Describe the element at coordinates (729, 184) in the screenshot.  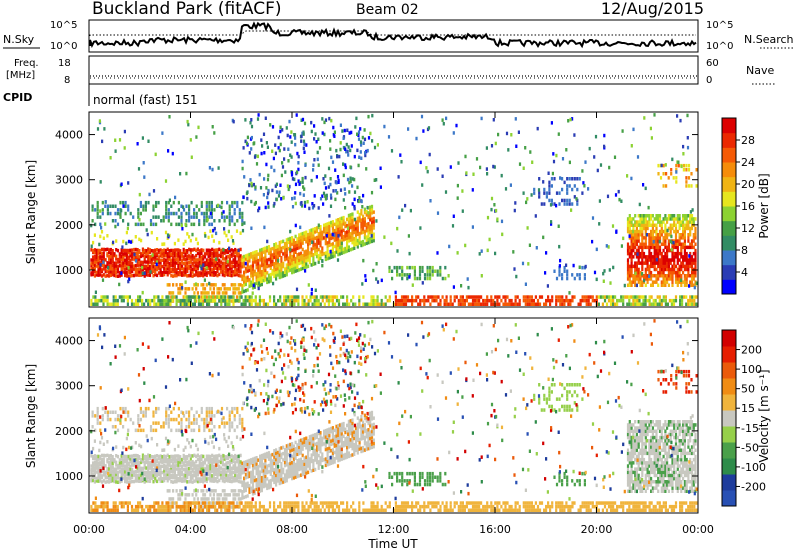
I see `colorbar-segment` at that location.